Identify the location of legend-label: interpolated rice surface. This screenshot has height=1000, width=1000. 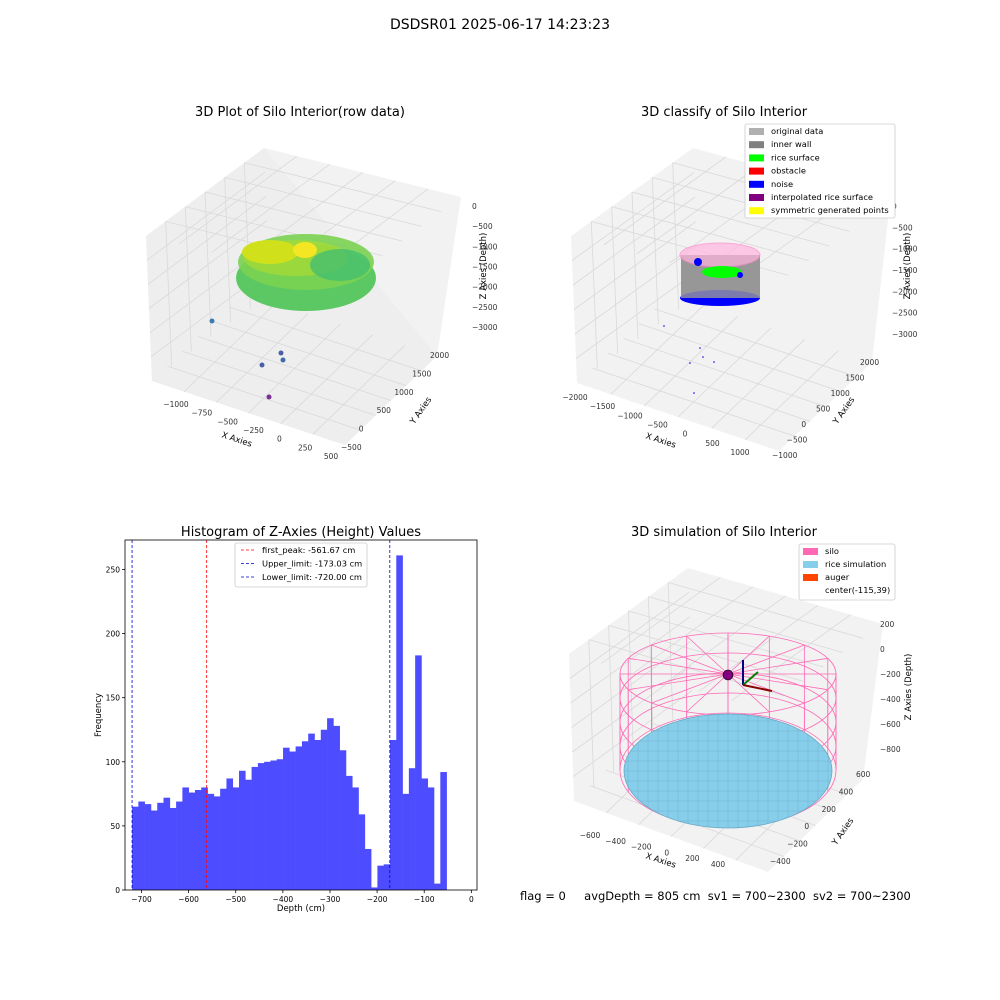
(822, 197).